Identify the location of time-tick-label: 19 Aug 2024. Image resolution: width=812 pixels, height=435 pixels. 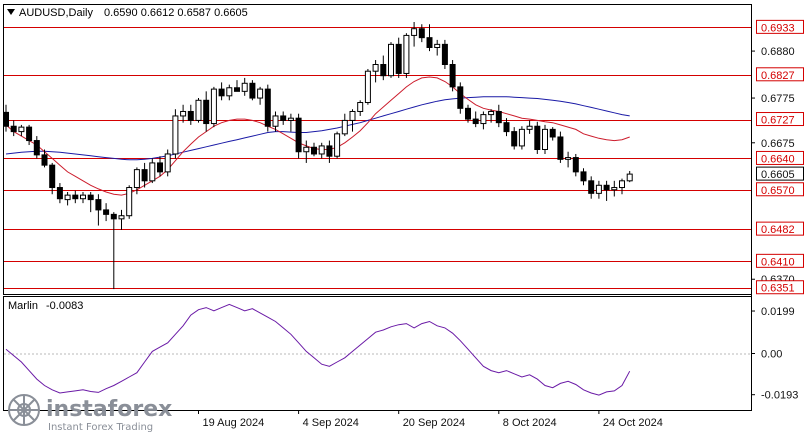
(234, 423).